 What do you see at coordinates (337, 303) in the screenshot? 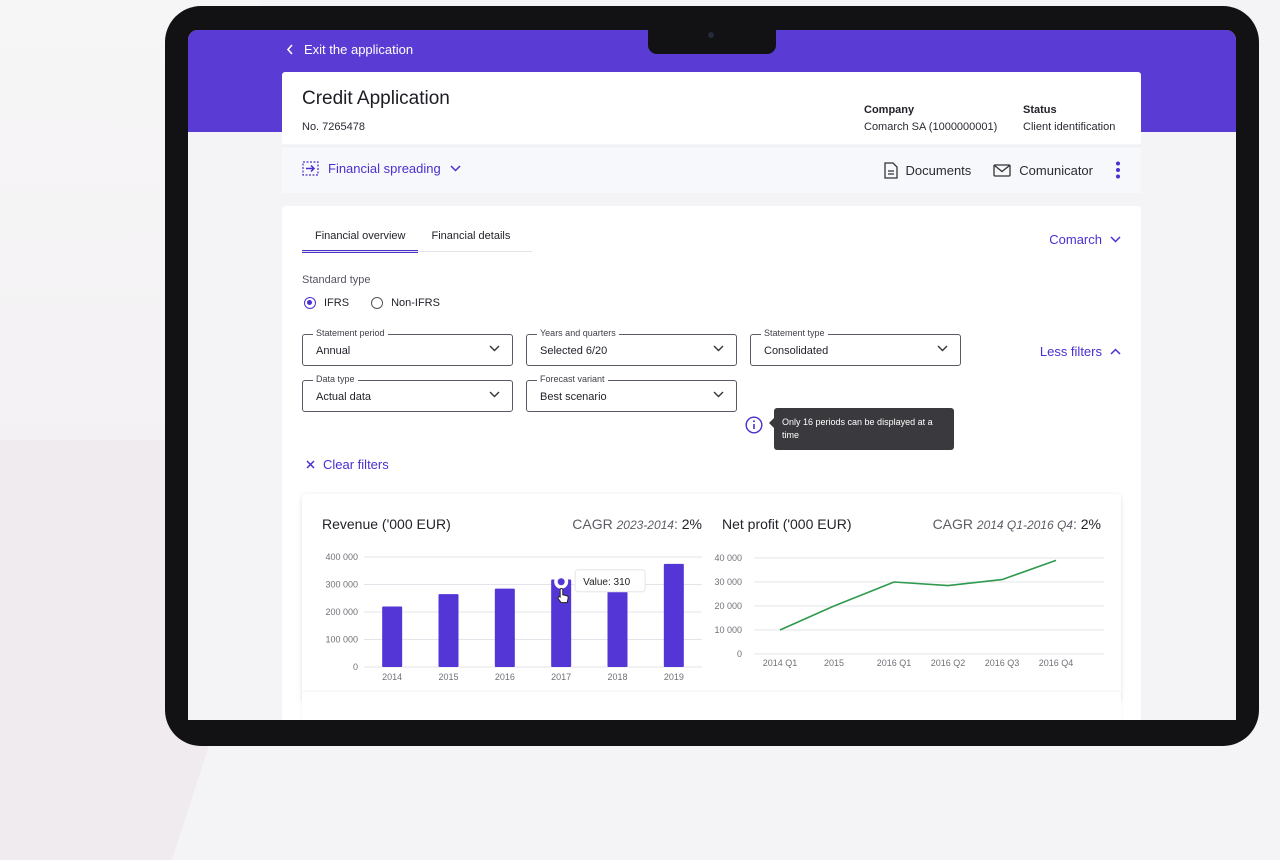
I see `radio-ifrs-label: IFRS` at bounding box center [337, 303].